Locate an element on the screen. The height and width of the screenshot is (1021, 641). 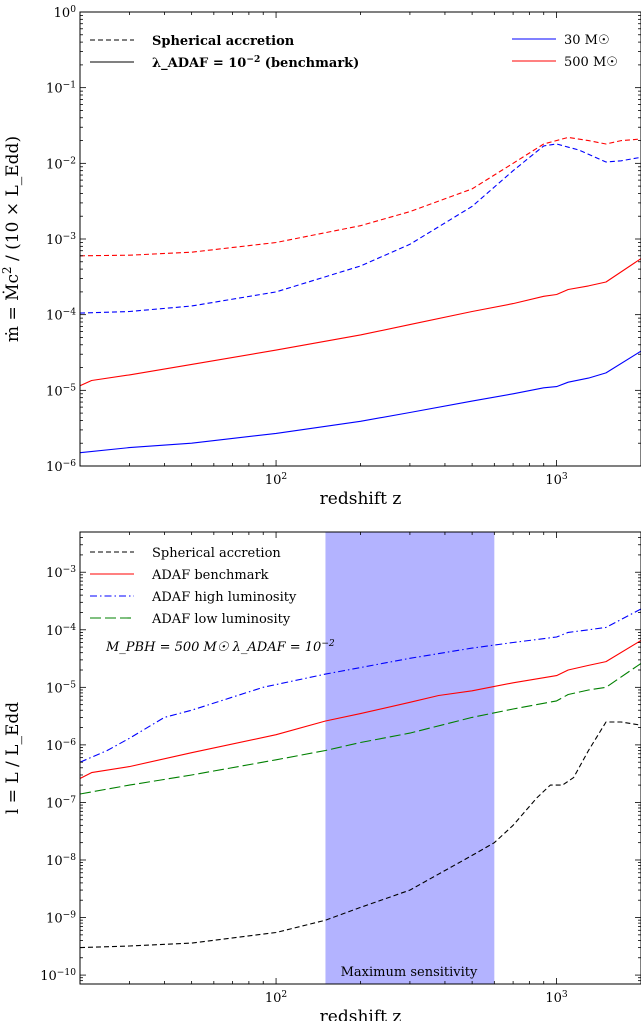
legend-label: ADAF high luminosity is located at coordinates (224, 597).